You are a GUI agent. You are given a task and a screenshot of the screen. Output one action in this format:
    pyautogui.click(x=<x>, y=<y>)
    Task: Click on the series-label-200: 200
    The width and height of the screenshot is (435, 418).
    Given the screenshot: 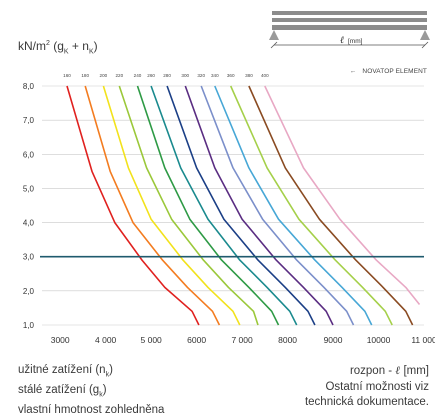 What is the action you would take?
    pyautogui.click(x=104, y=75)
    